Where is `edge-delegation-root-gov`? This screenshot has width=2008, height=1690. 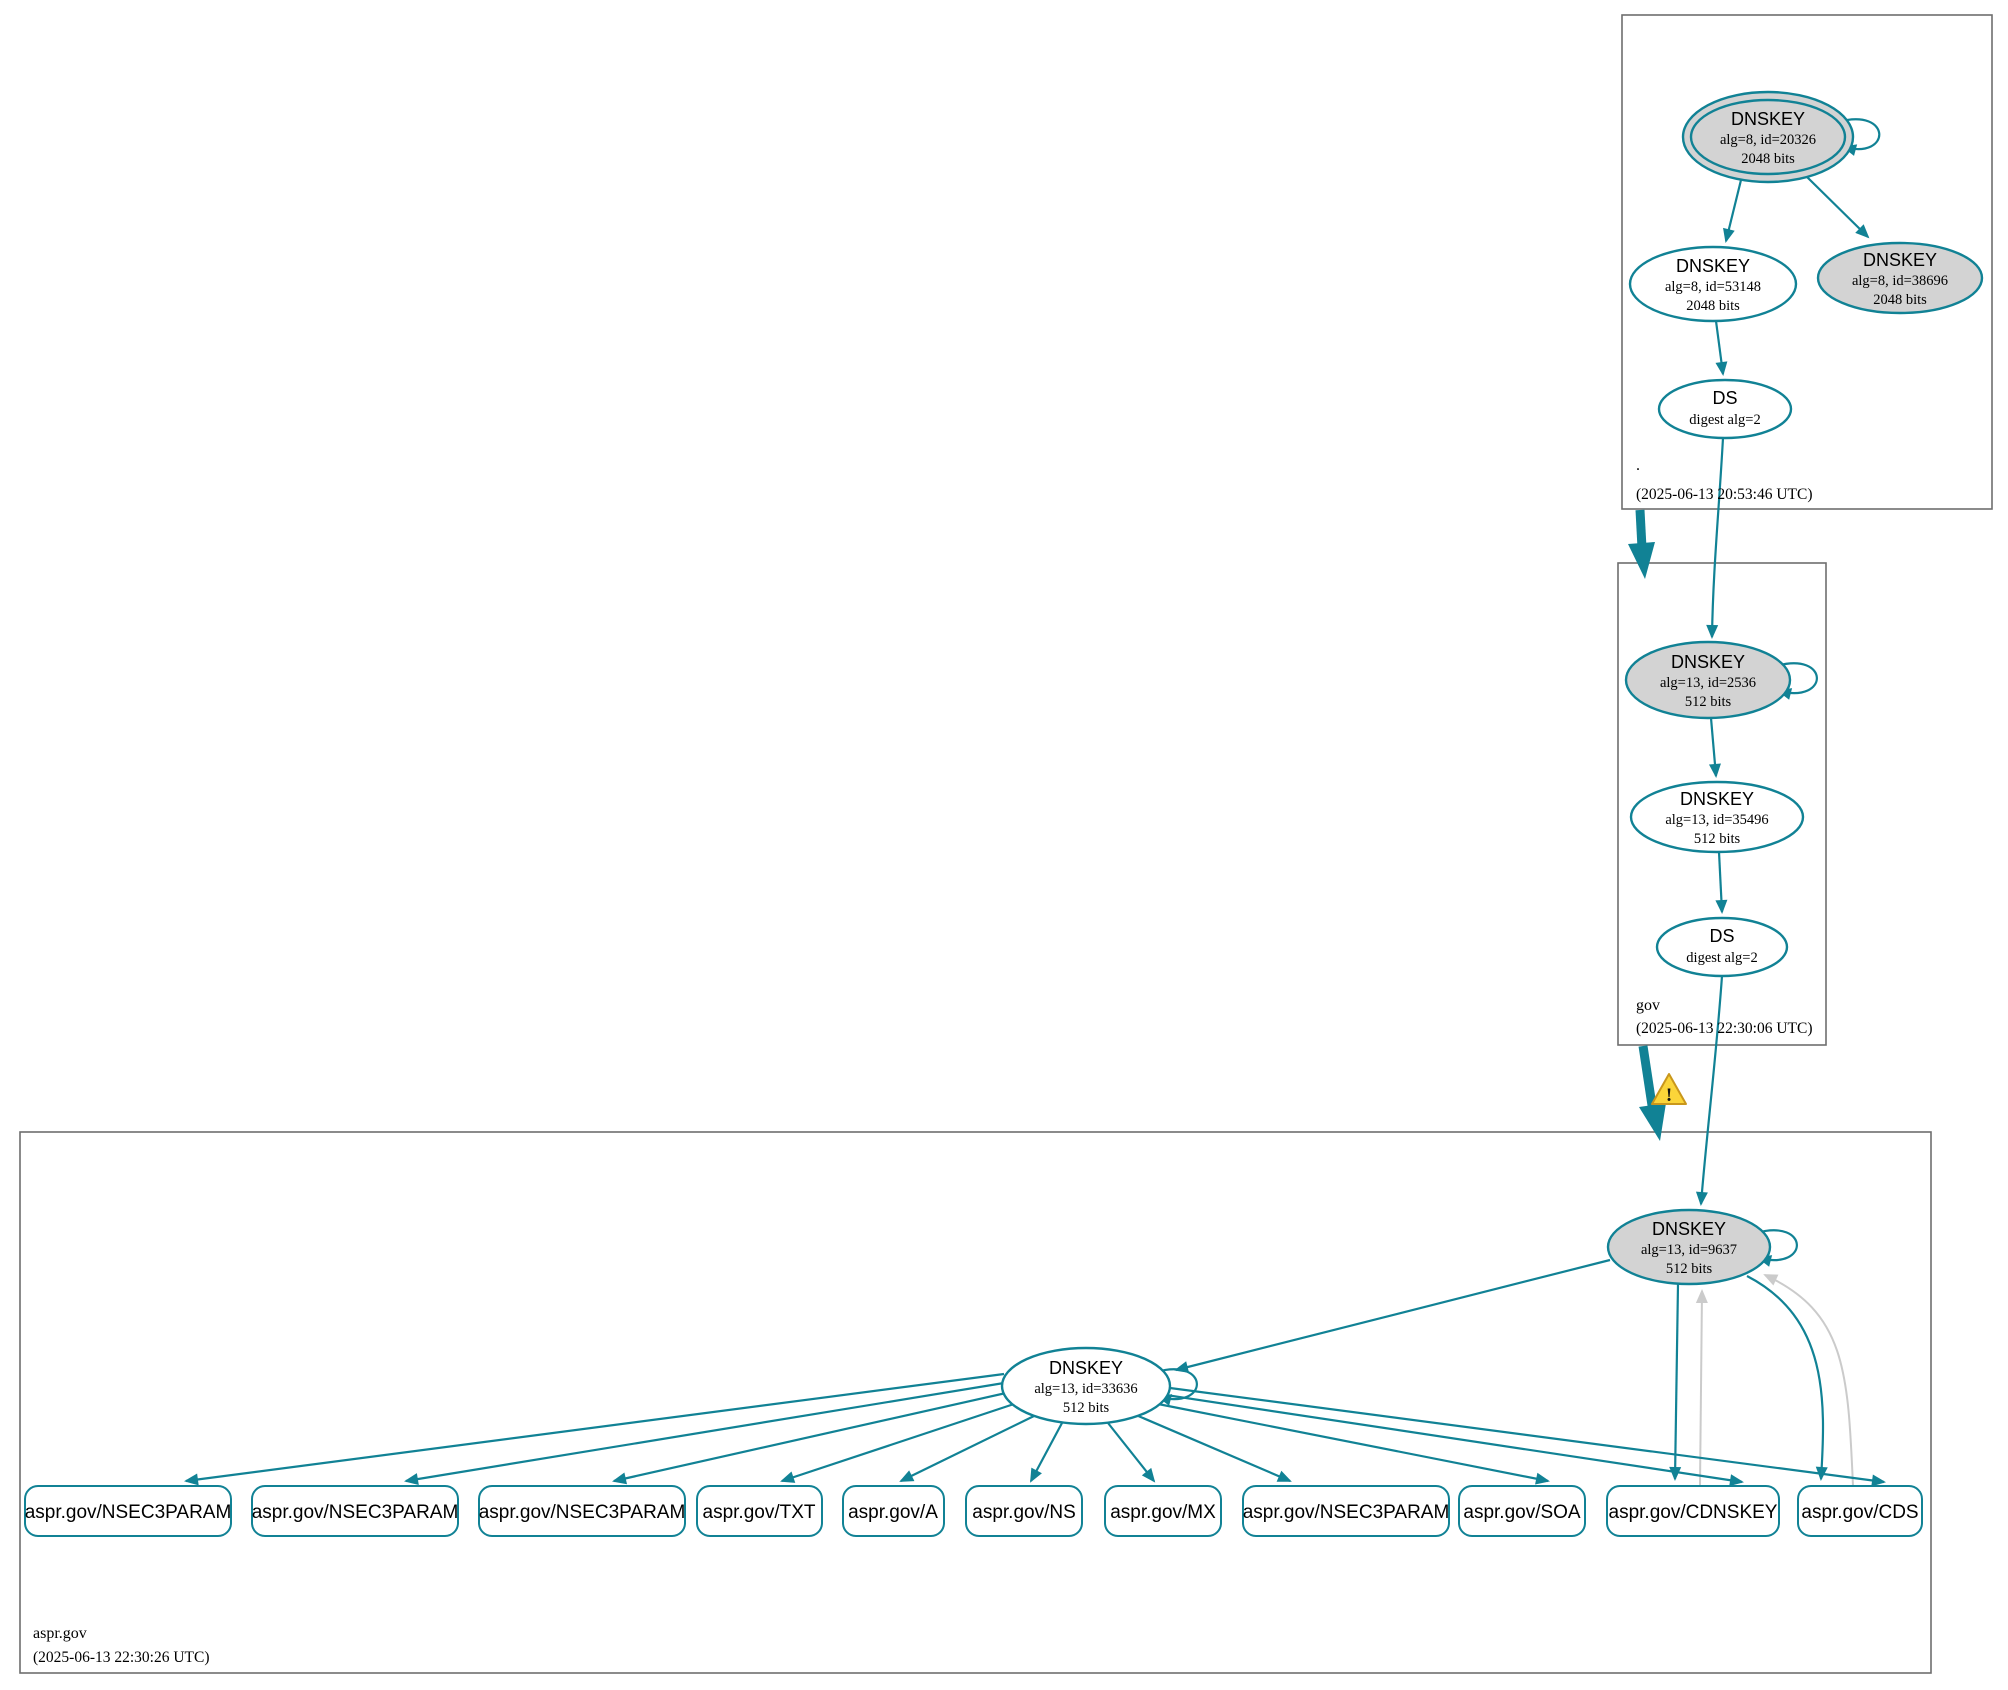 edge-delegation-root-gov is located at coordinates (1641, 529).